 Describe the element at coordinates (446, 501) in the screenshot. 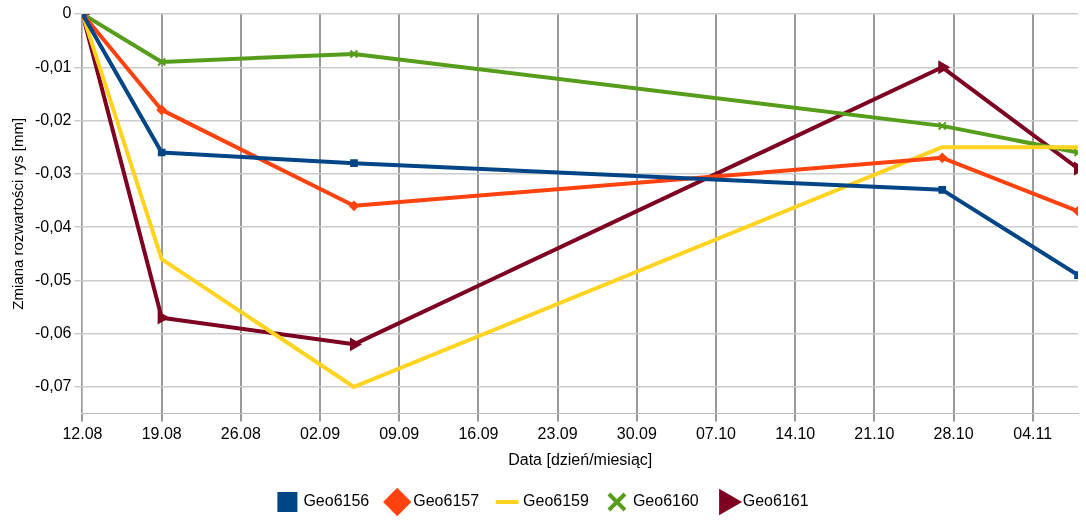

I see `legend-label: Geo6157` at that location.